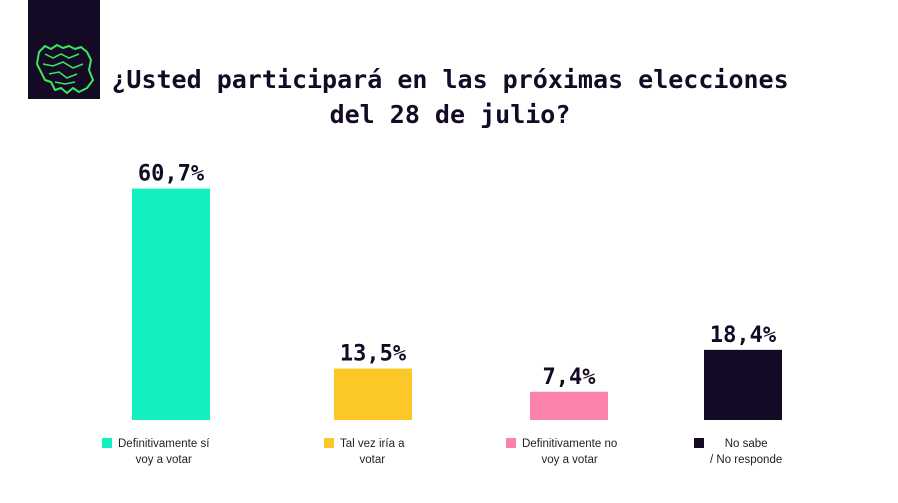 The image size is (898, 503). Describe the element at coordinates (570, 452) in the screenshot. I see `legend-label: Definitivamente no voy a votar` at that location.